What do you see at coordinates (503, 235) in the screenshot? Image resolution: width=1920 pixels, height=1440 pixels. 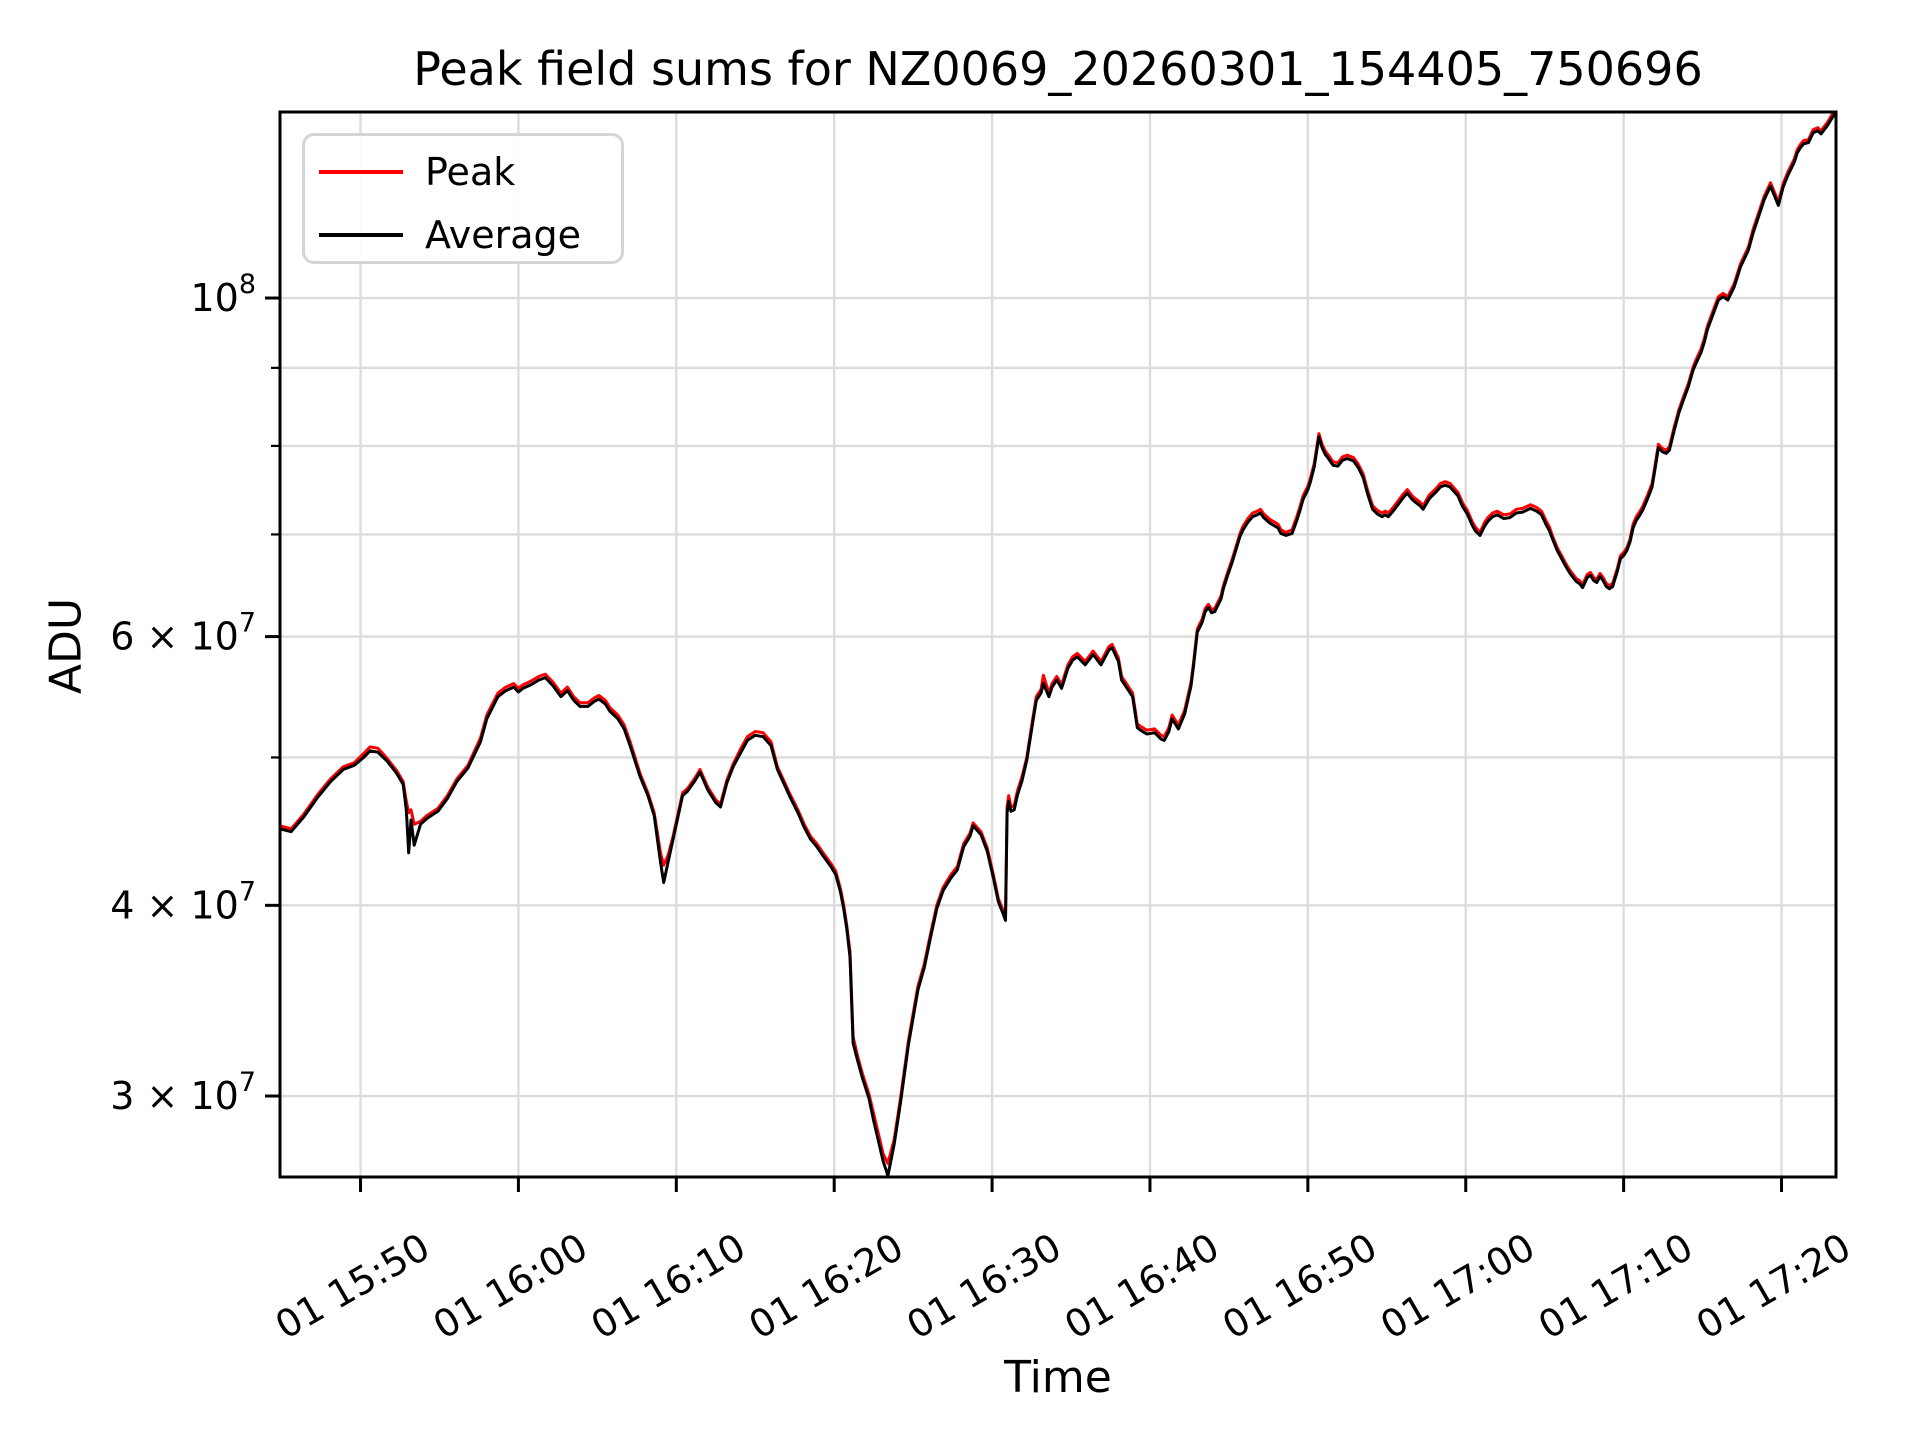 I see `legend-label-average: Average` at bounding box center [503, 235].